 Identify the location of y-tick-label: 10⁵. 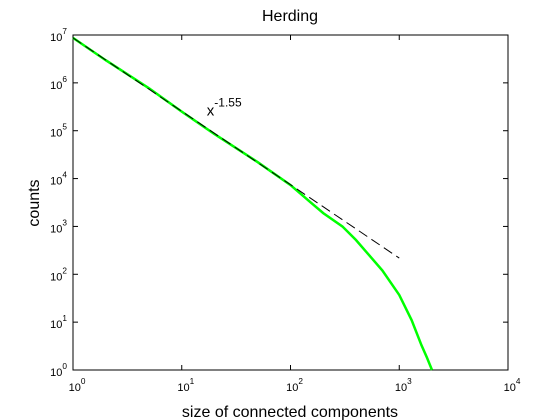
(58, 131).